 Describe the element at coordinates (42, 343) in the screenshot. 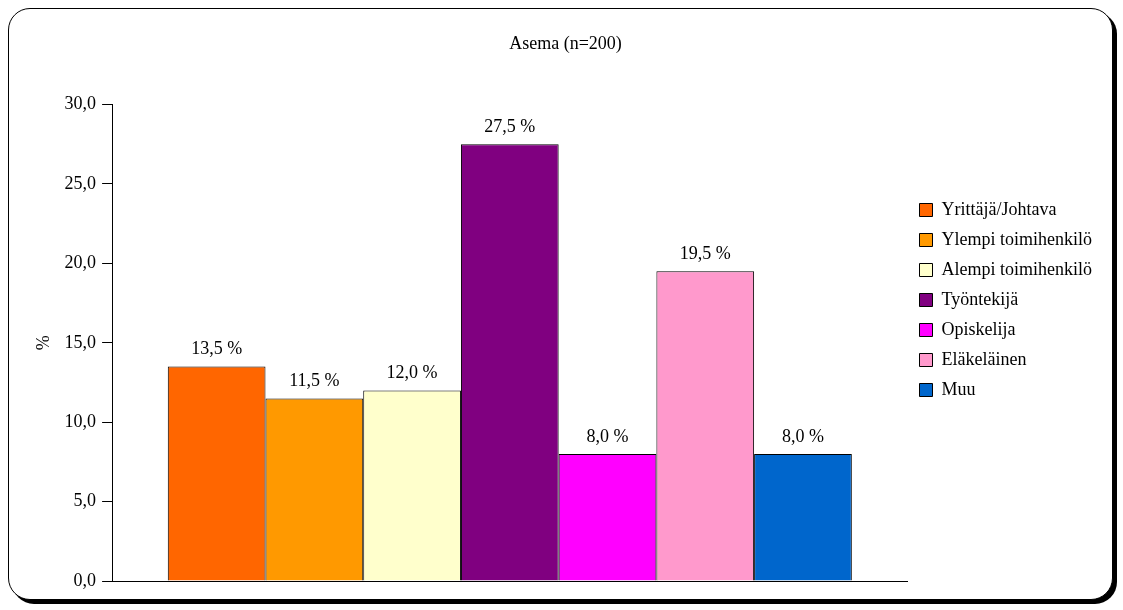

I see `y-axis-title: %` at that location.